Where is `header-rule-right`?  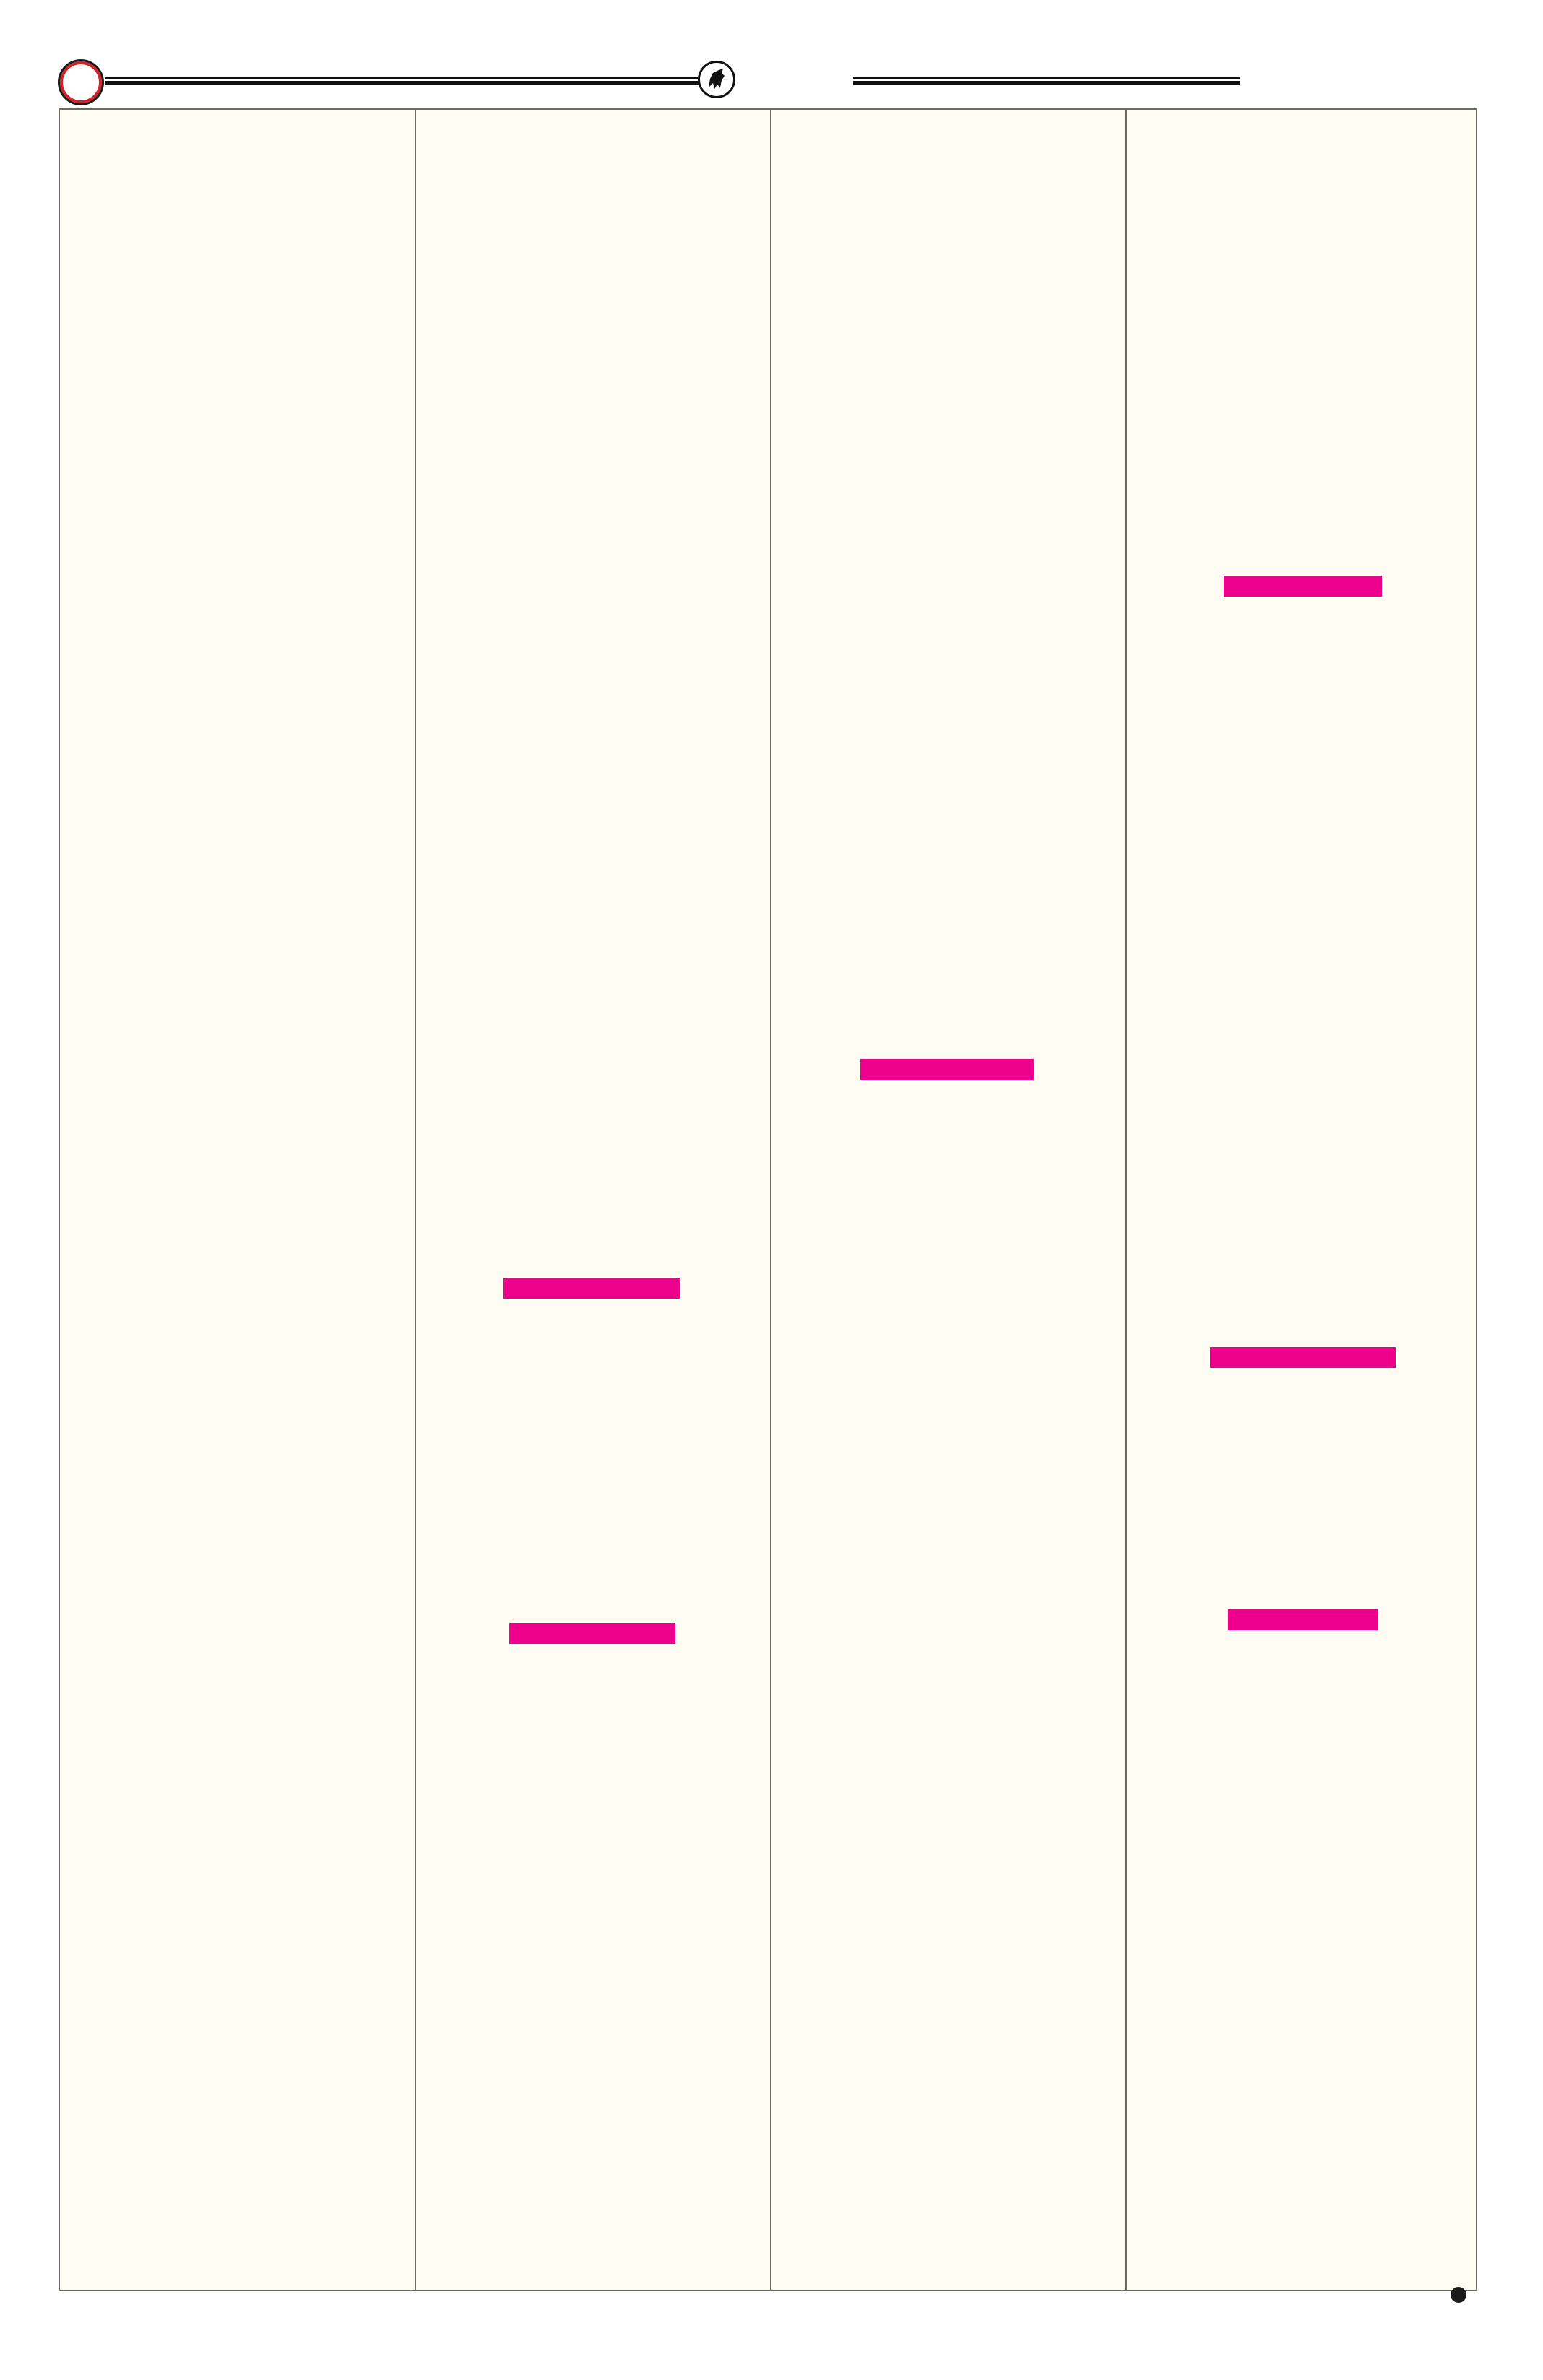
header-rule-right is located at coordinates (1046, 81).